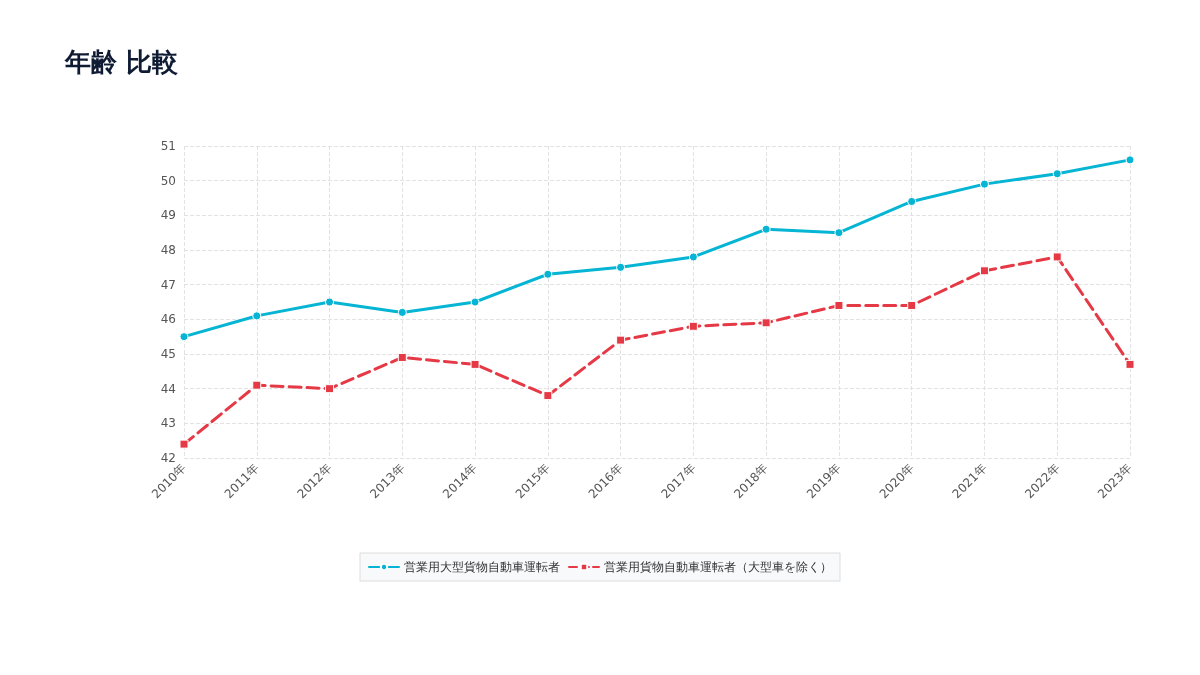  What do you see at coordinates (168, 146) in the screenshot?
I see `y-tick-label: 51` at bounding box center [168, 146].